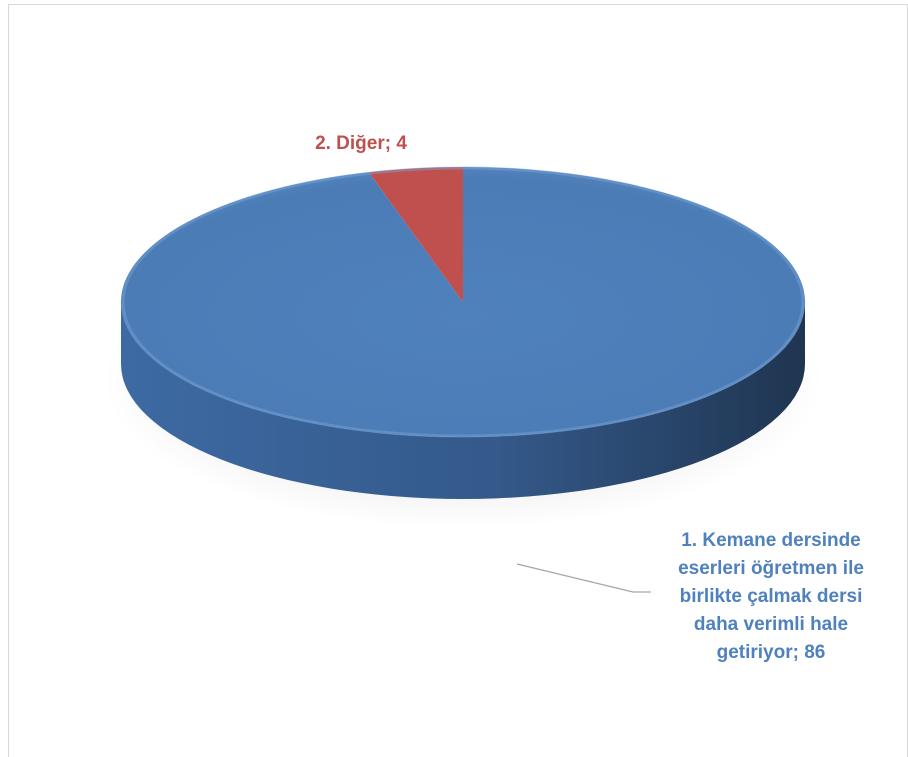 This screenshot has width=908, height=757. I want to click on data-label-1-line-1: 1. Kemane dersinde, so click(771, 540).